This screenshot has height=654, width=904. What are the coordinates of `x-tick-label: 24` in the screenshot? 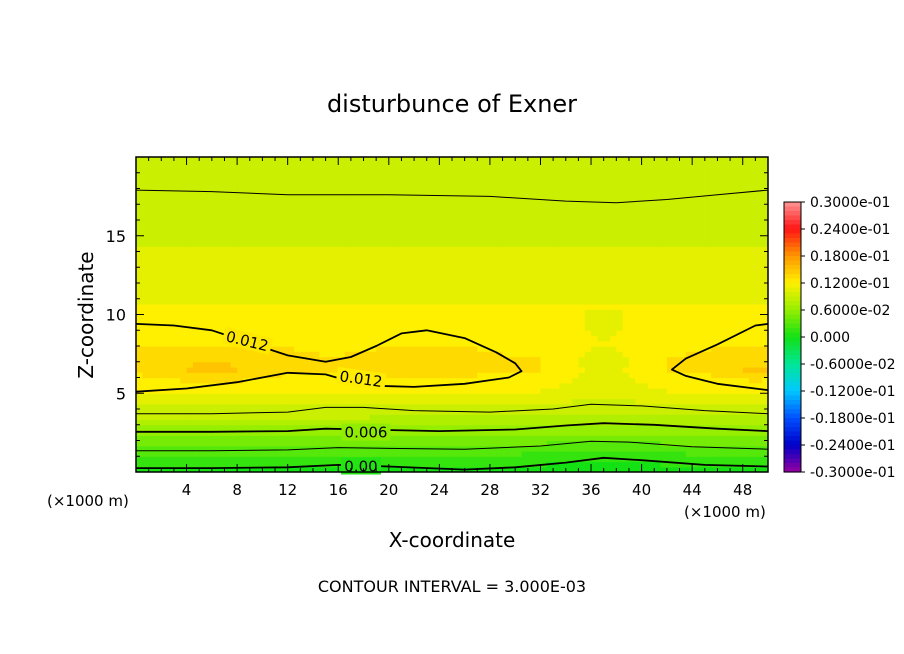 It's located at (439, 490).